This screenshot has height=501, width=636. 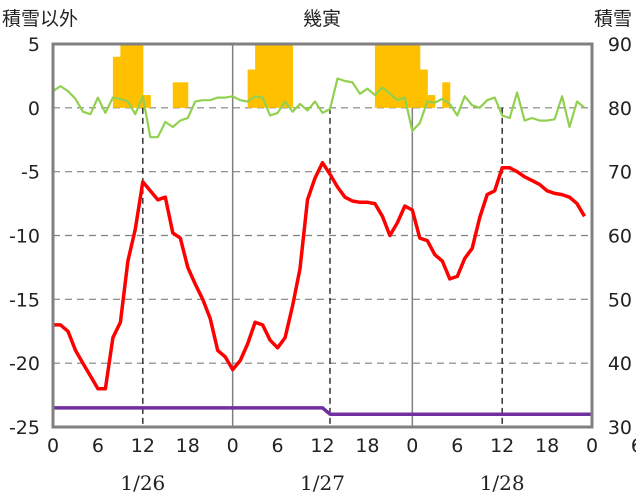 What do you see at coordinates (613, 19) in the screenshot?
I see `right-axis-title: 積雪` at bounding box center [613, 19].